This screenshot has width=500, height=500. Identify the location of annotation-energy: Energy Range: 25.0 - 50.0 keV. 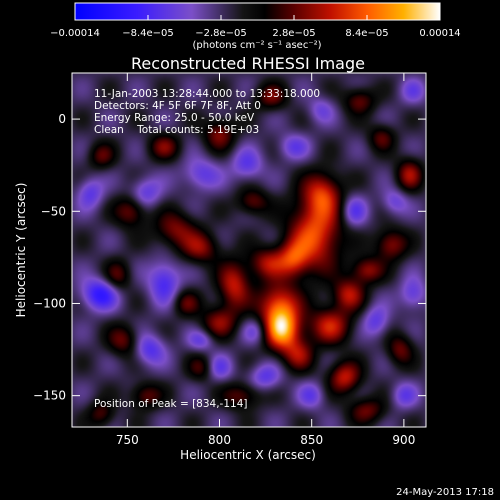
(174, 118).